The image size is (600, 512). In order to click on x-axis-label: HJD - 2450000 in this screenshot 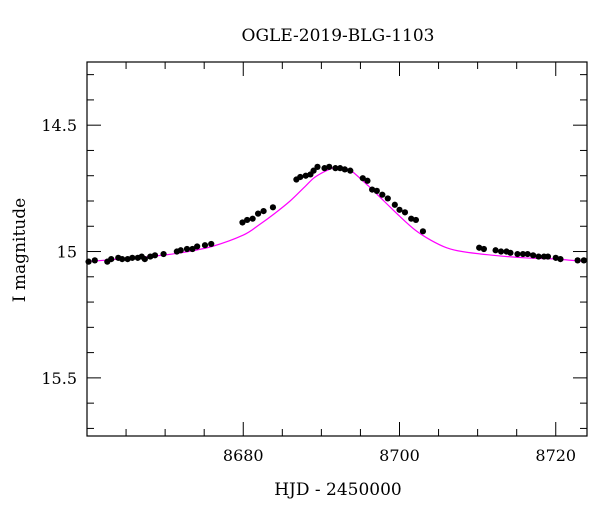, I will do `click(338, 490)`.